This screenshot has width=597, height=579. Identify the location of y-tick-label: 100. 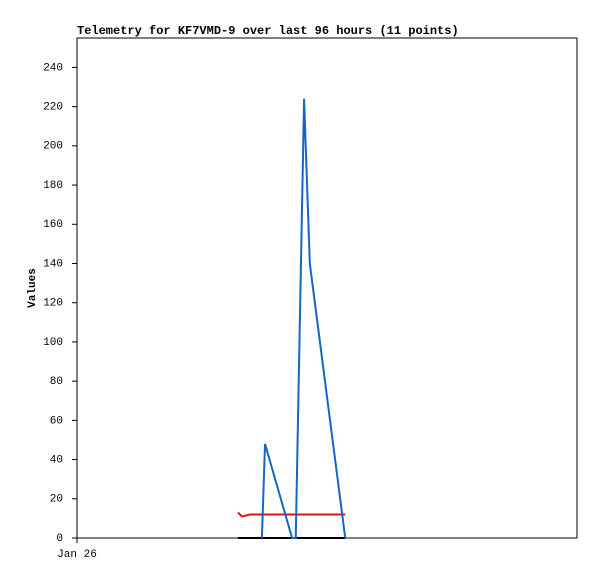
(53, 343).